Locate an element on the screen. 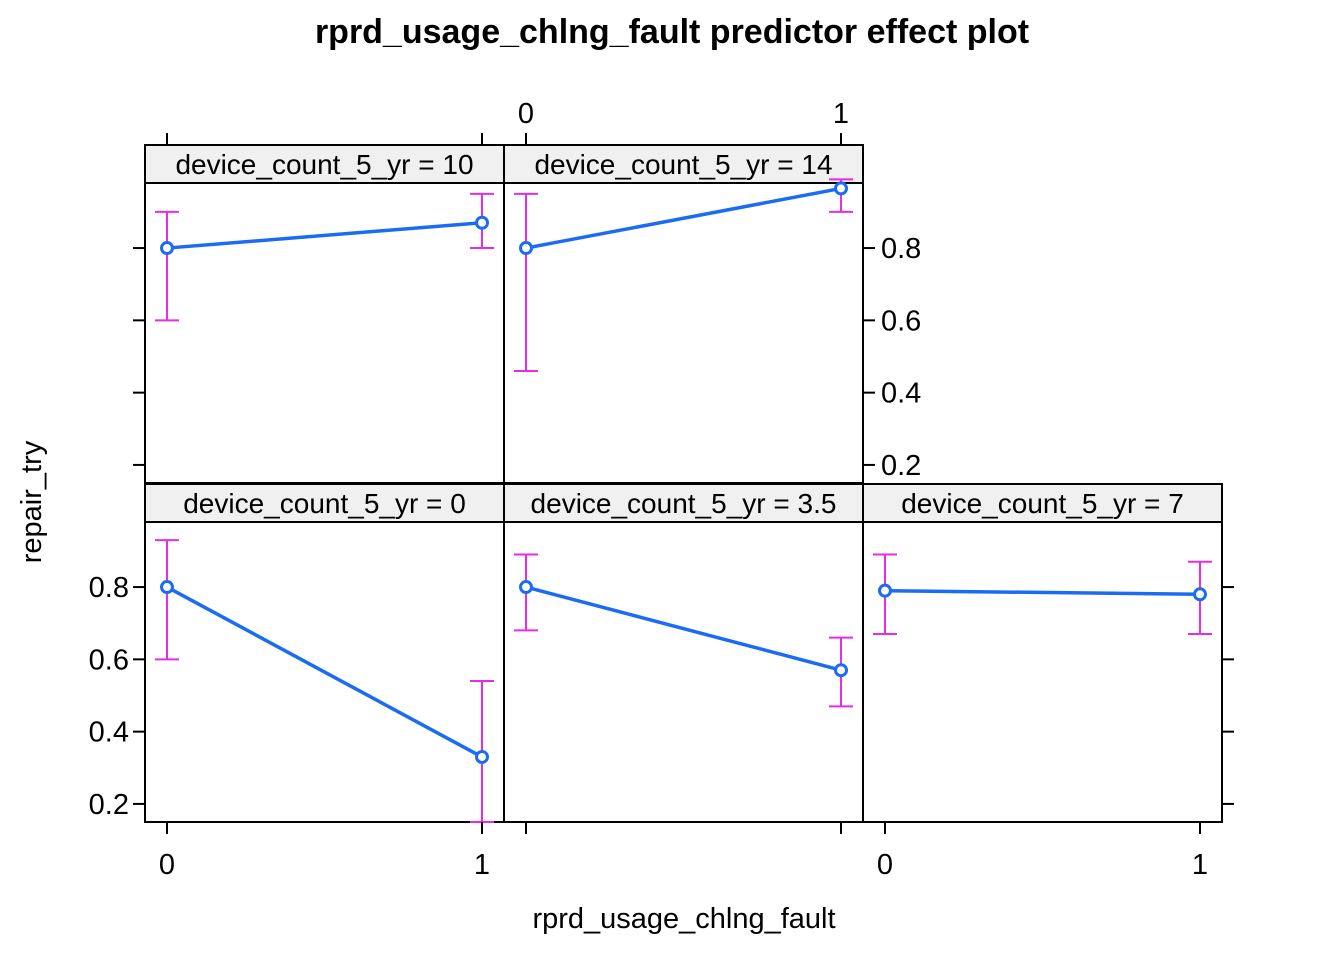  panel-strip-label: device_count_5_yr = 7 is located at coordinates (1042, 503).